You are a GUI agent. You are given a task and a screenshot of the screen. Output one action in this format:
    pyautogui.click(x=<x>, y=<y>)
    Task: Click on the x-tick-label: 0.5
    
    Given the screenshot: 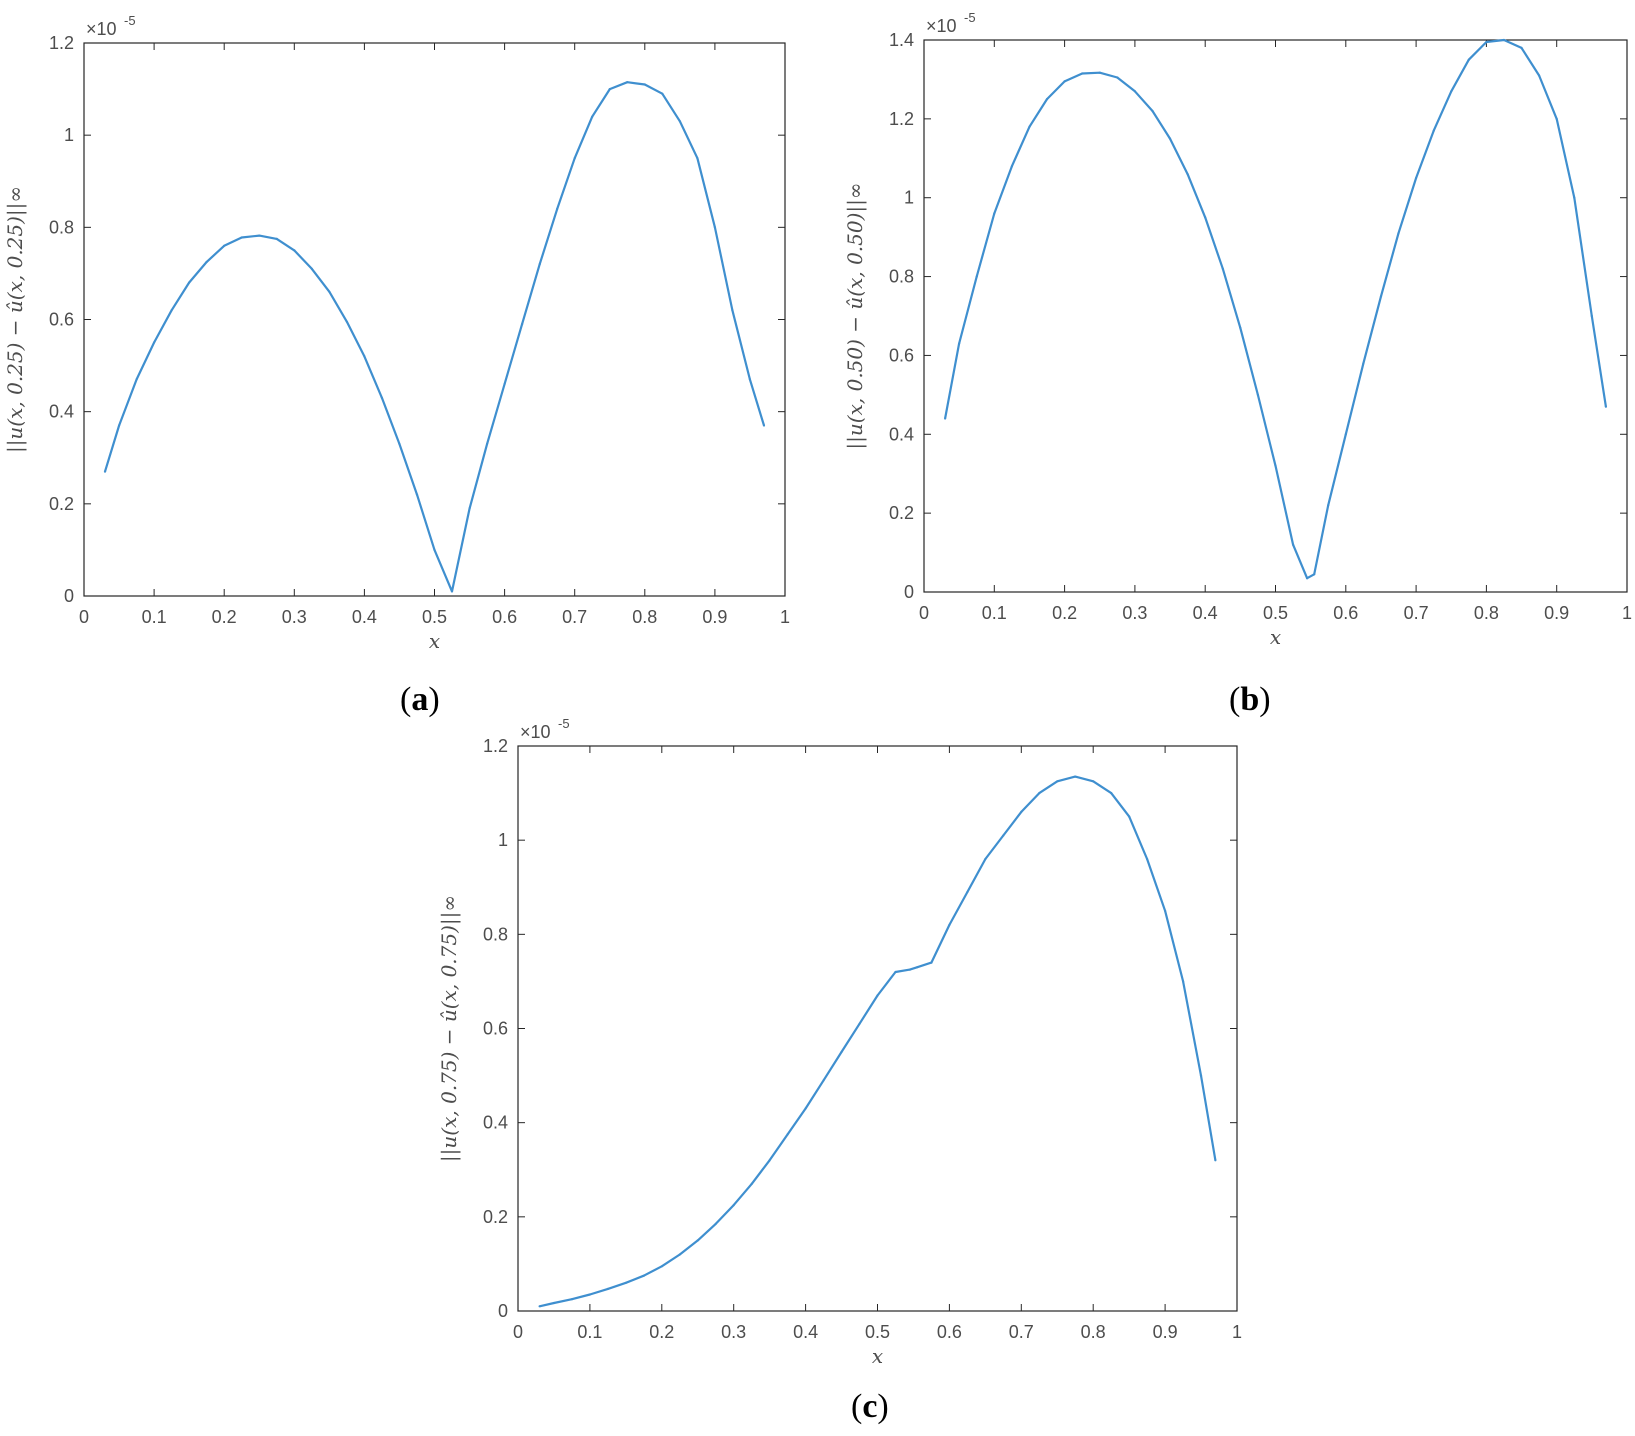 What is the action you would take?
    pyautogui.click(x=1275, y=613)
    